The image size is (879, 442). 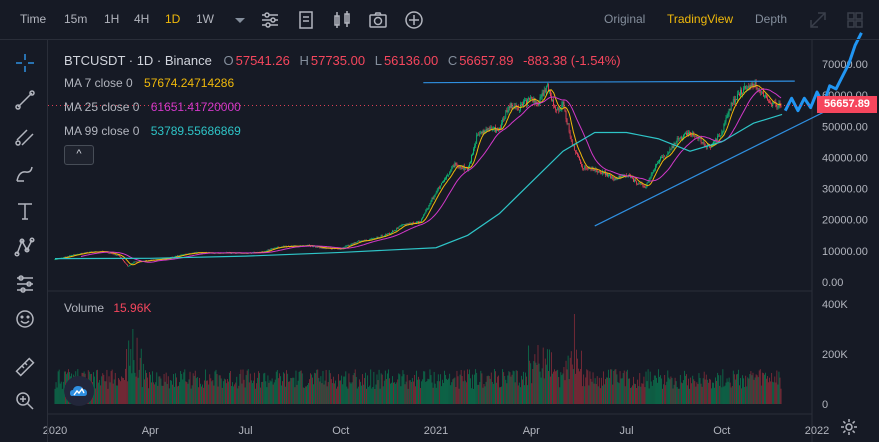 What do you see at coordinates (700, 19) in the screenshot?
I see `view-tradingview: TradingView` at bounding box center [700, 19].